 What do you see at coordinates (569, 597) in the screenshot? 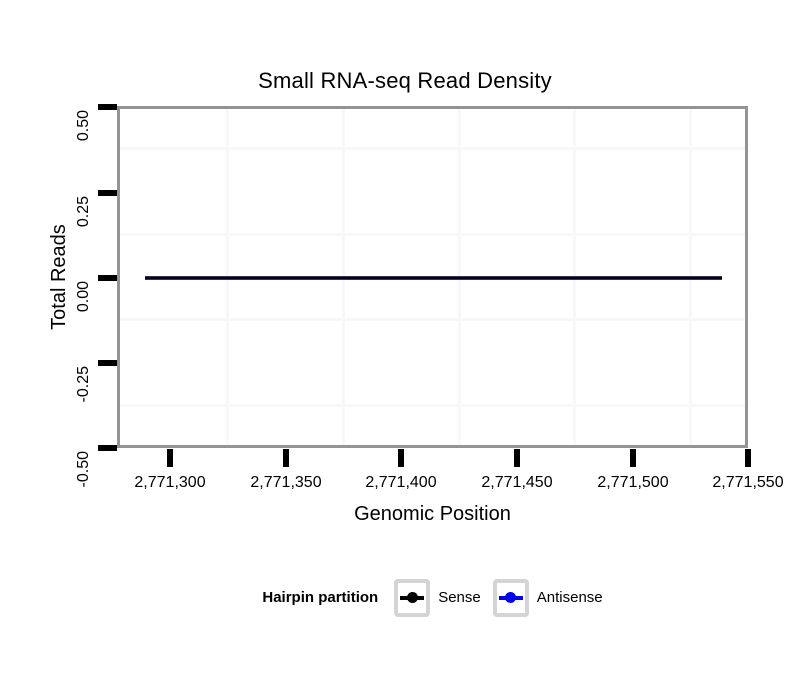
I see `legend-label-antisense: Antisense` at bounding box center [569, 597].